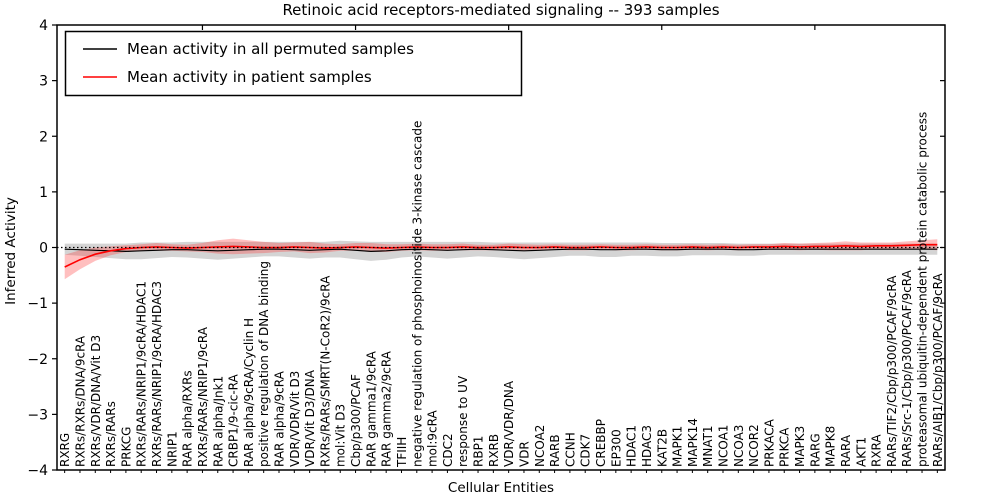 The image size is (1000, 504). Describe the element at coordinates (295, 419) in the screenshot. I see `x-tick-label: VDR/VDR/Vit D3` at that location.